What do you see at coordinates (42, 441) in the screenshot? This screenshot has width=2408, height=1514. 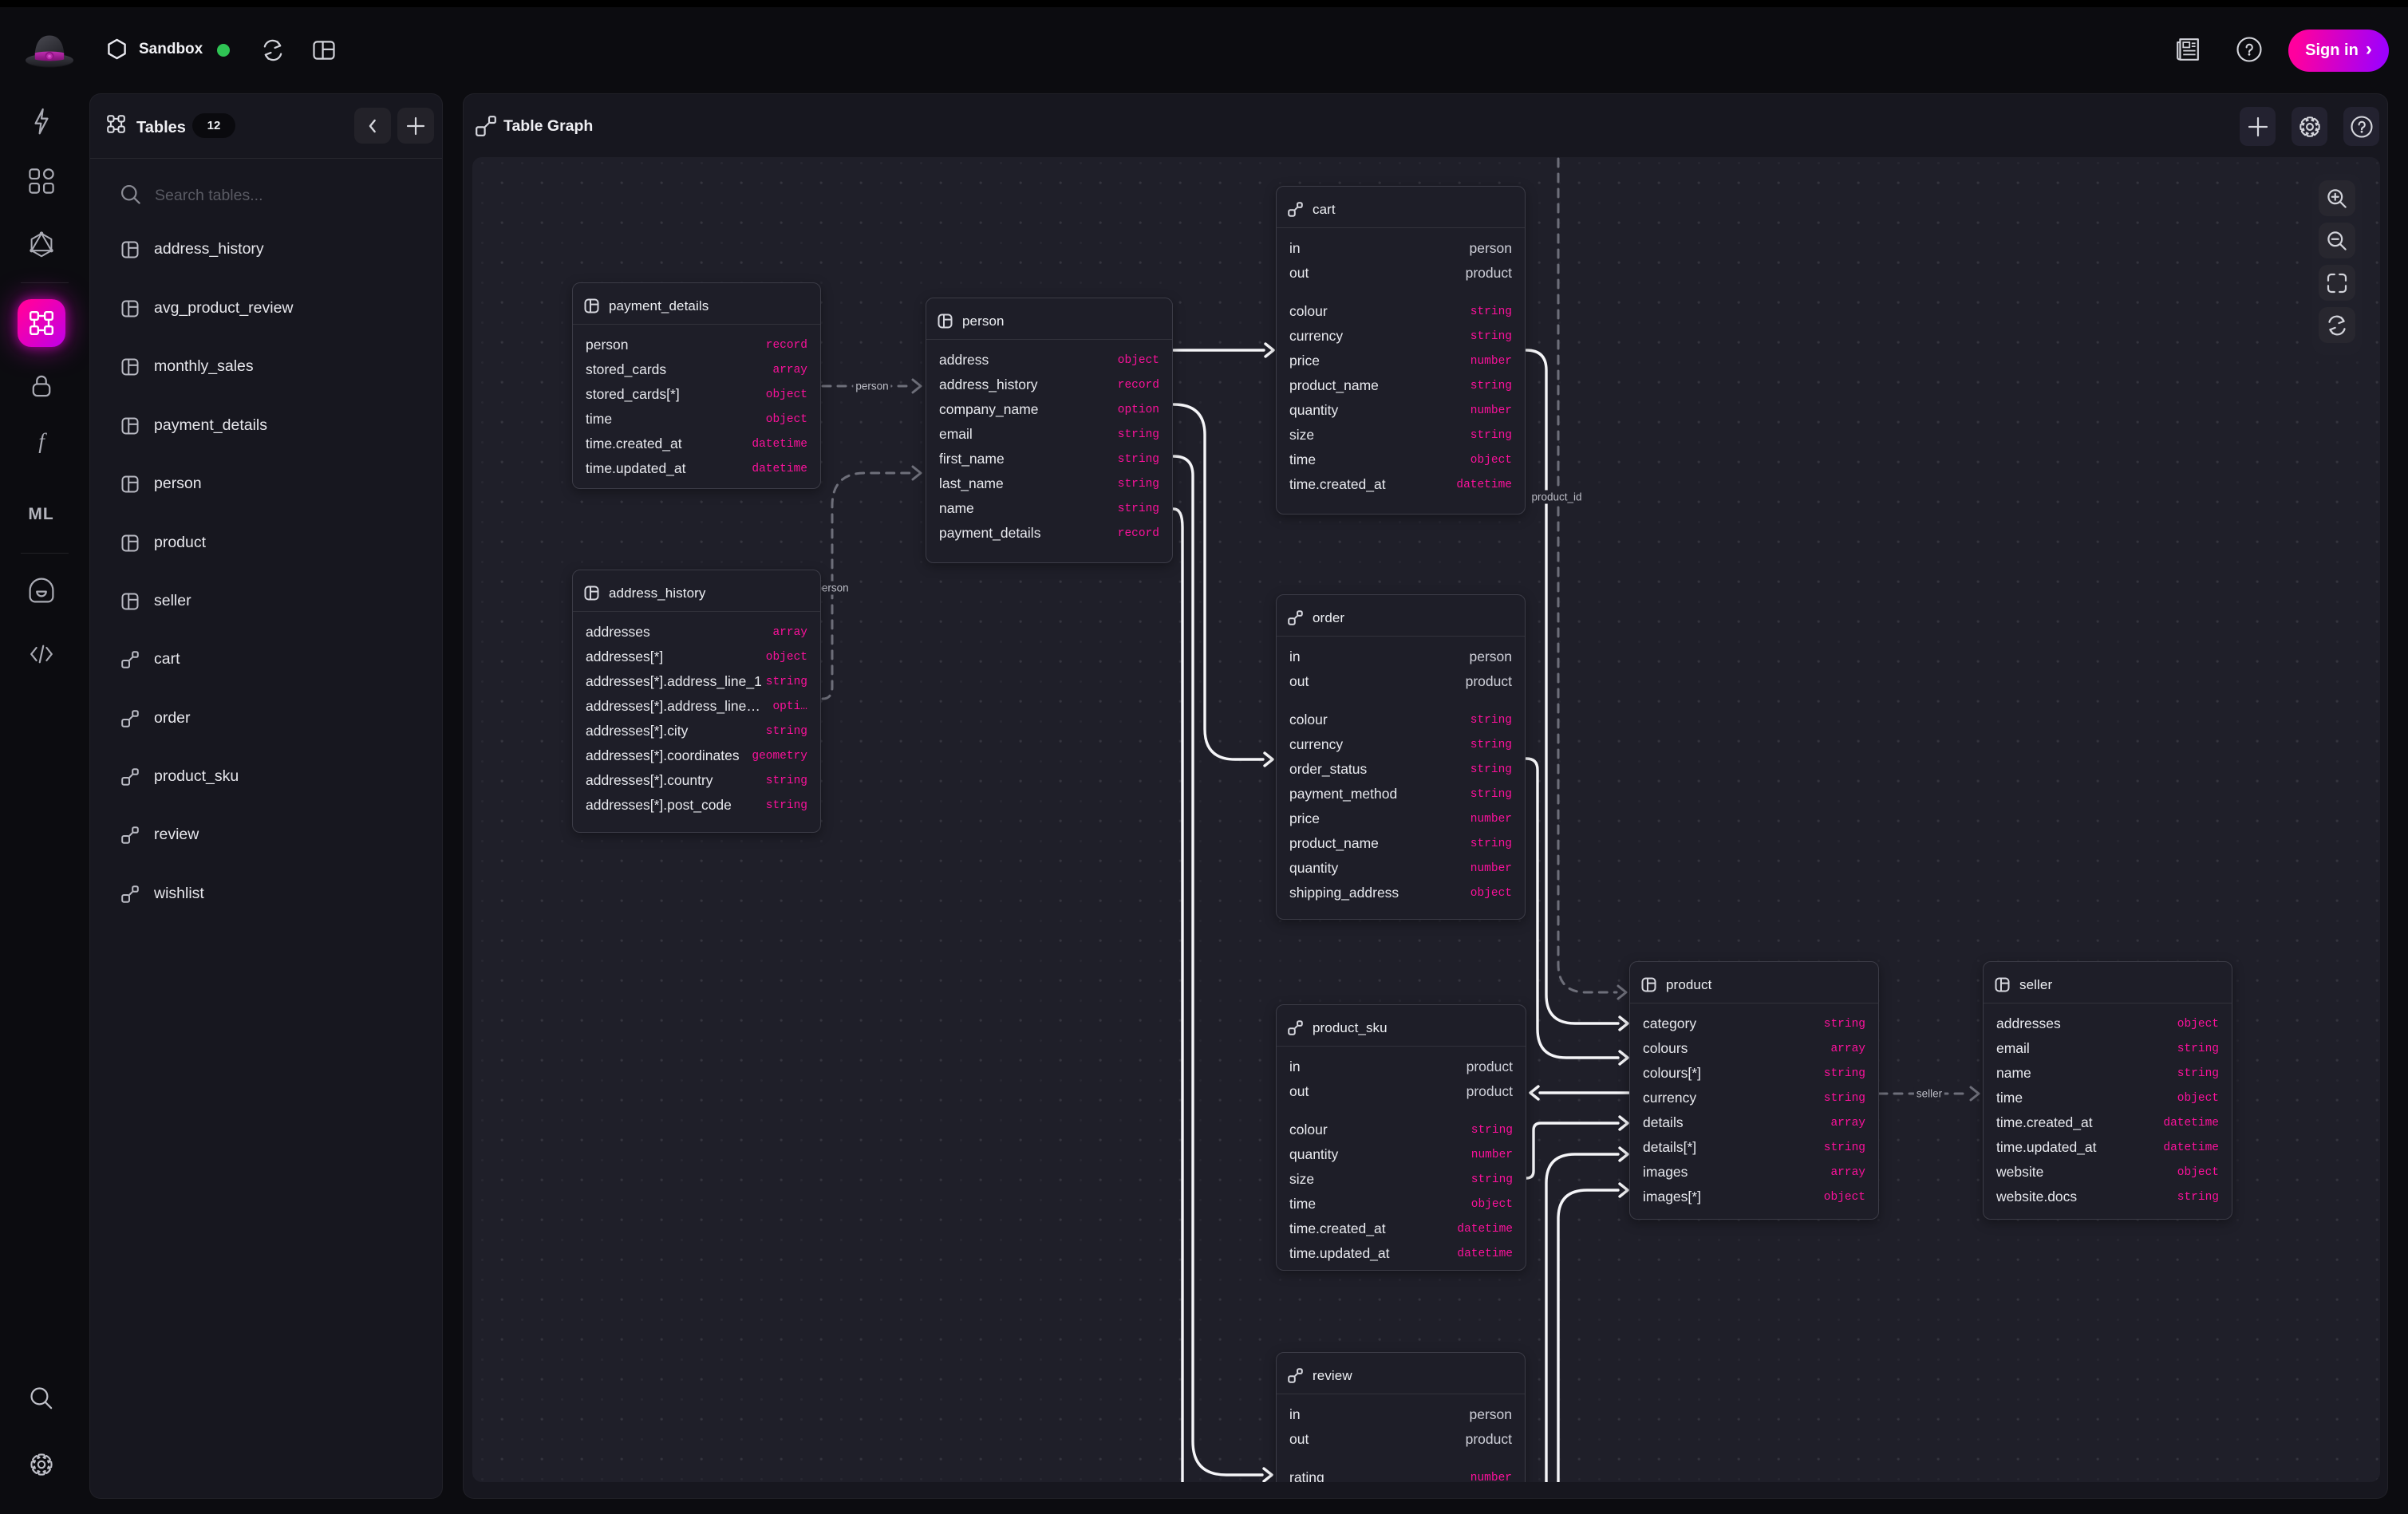 I see `svg-text: f` at bounding box center [42, 441].